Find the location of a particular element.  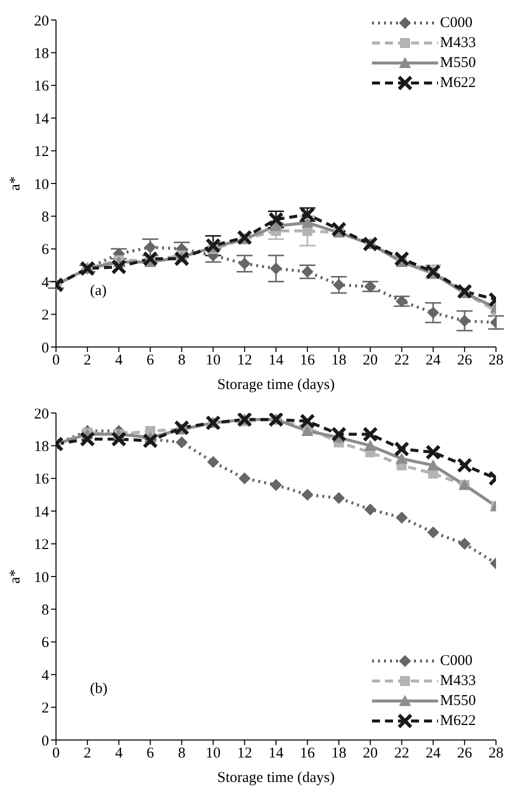

annotation: (a) is located at coordinates (98, 291).